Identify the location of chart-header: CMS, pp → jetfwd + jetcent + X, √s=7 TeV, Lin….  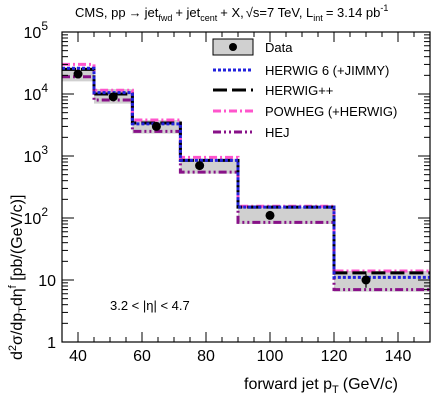
(231, 13).